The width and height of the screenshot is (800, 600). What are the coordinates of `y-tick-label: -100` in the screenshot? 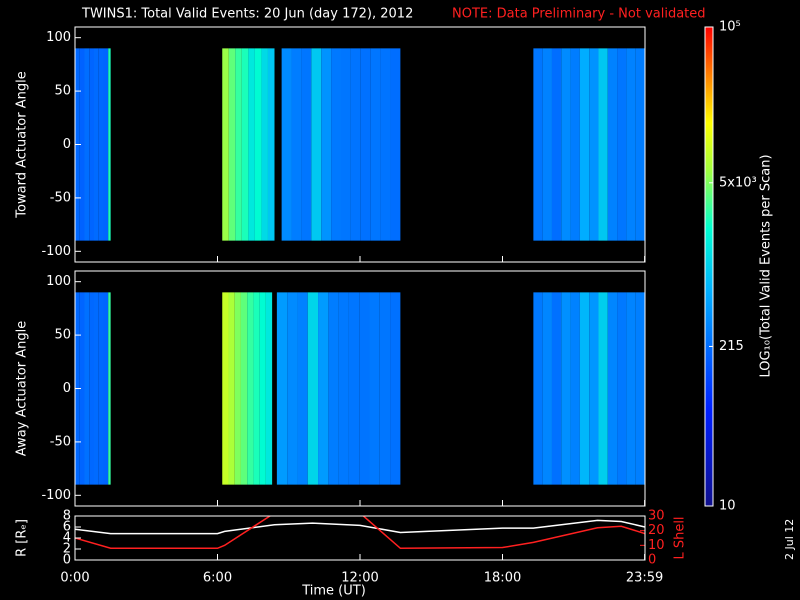 It's located at (56, 495).